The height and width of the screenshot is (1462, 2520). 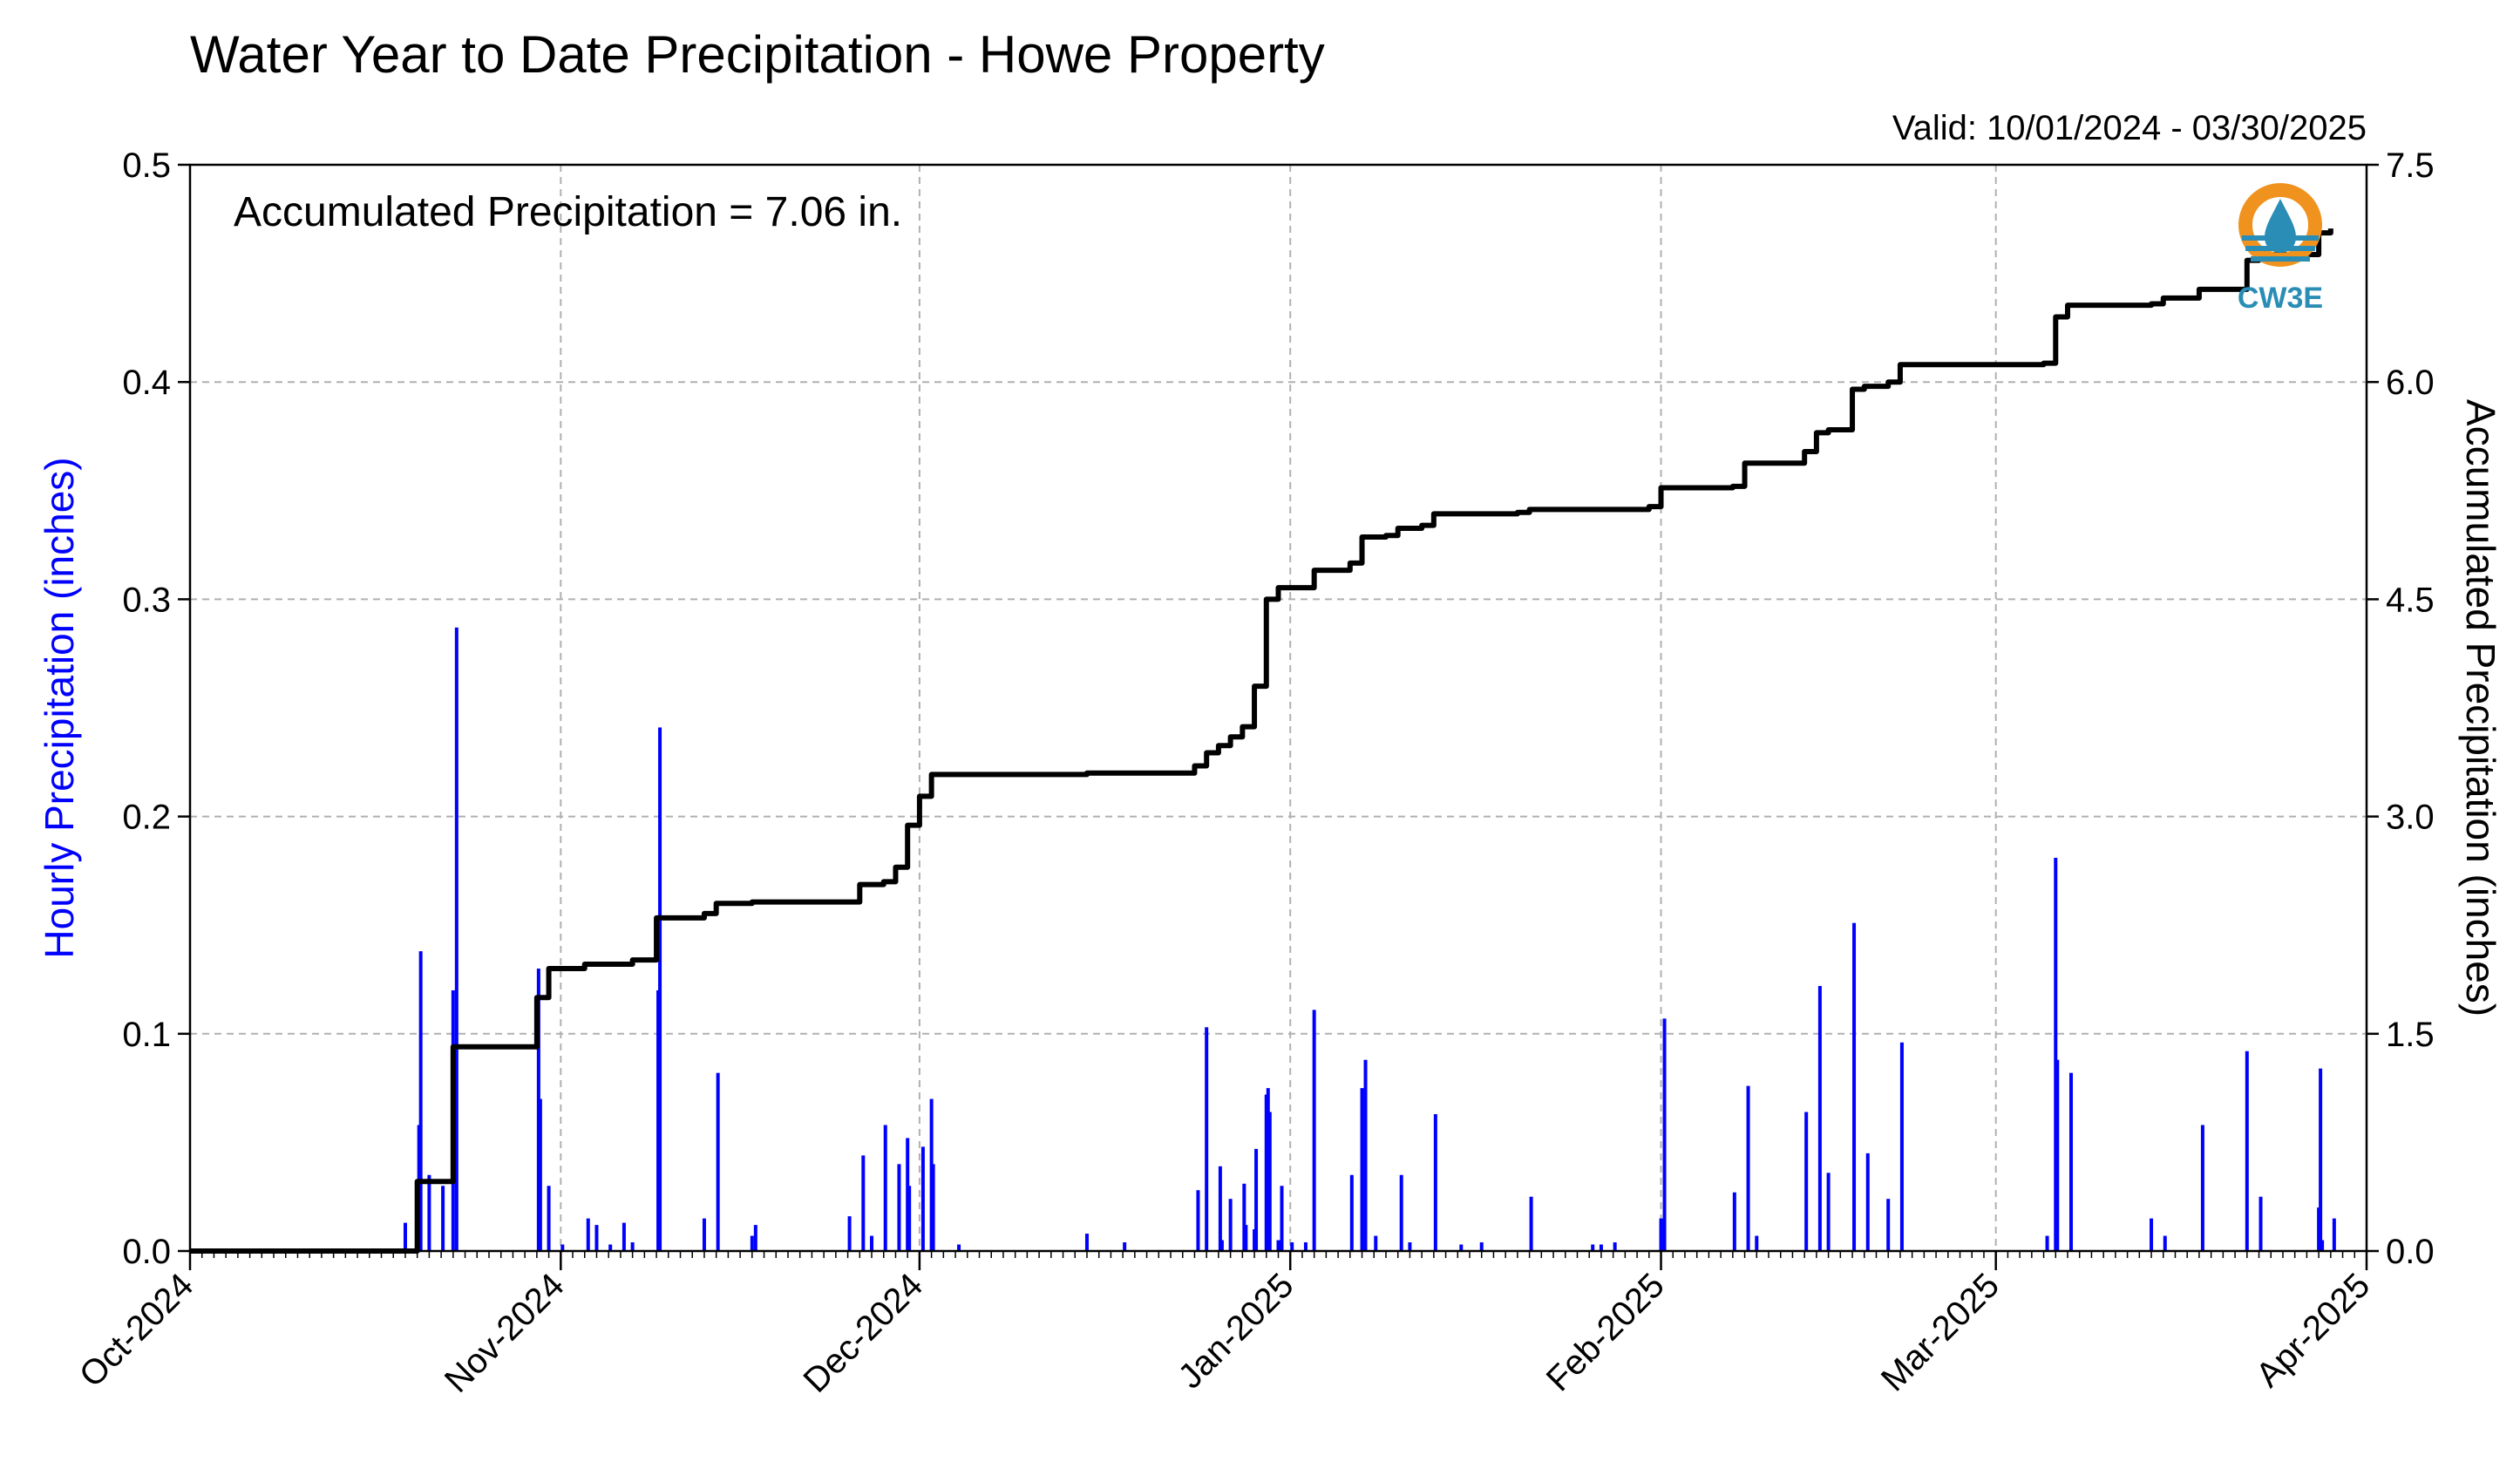 What do you see at coordinates (59, 707) in the screenshot?
I see `left-axis-label: Hourly Precipitation (inches)` at bounding box center [59, 707].